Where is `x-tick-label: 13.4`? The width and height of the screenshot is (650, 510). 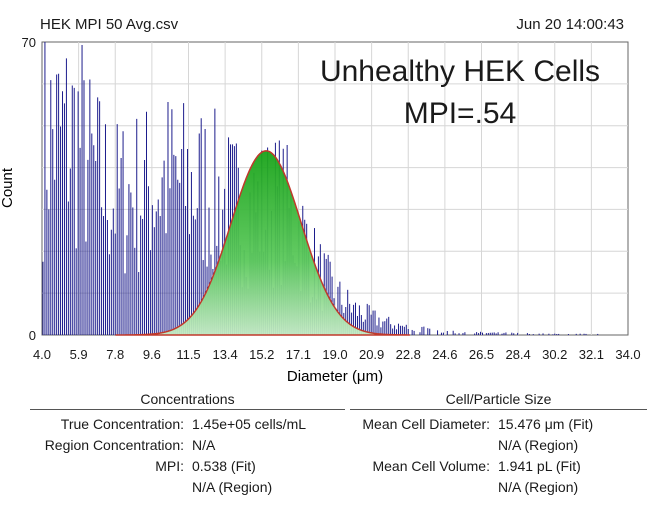
x-tick-label: 13.4 is located at coordinates (224, 354).